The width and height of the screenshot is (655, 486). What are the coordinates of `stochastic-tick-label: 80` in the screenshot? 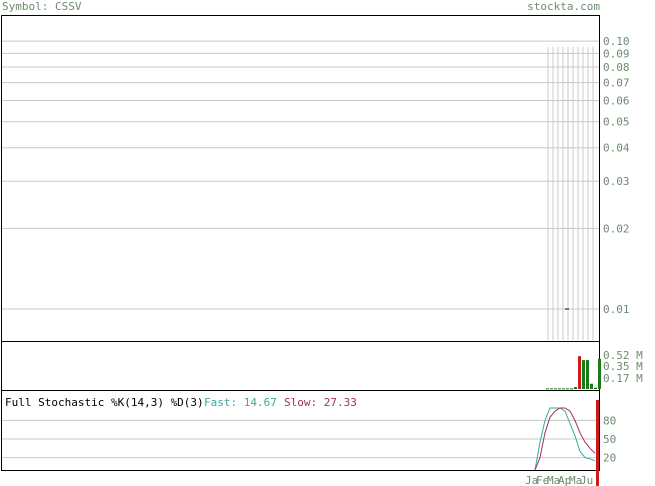 It's located at (609, 420).